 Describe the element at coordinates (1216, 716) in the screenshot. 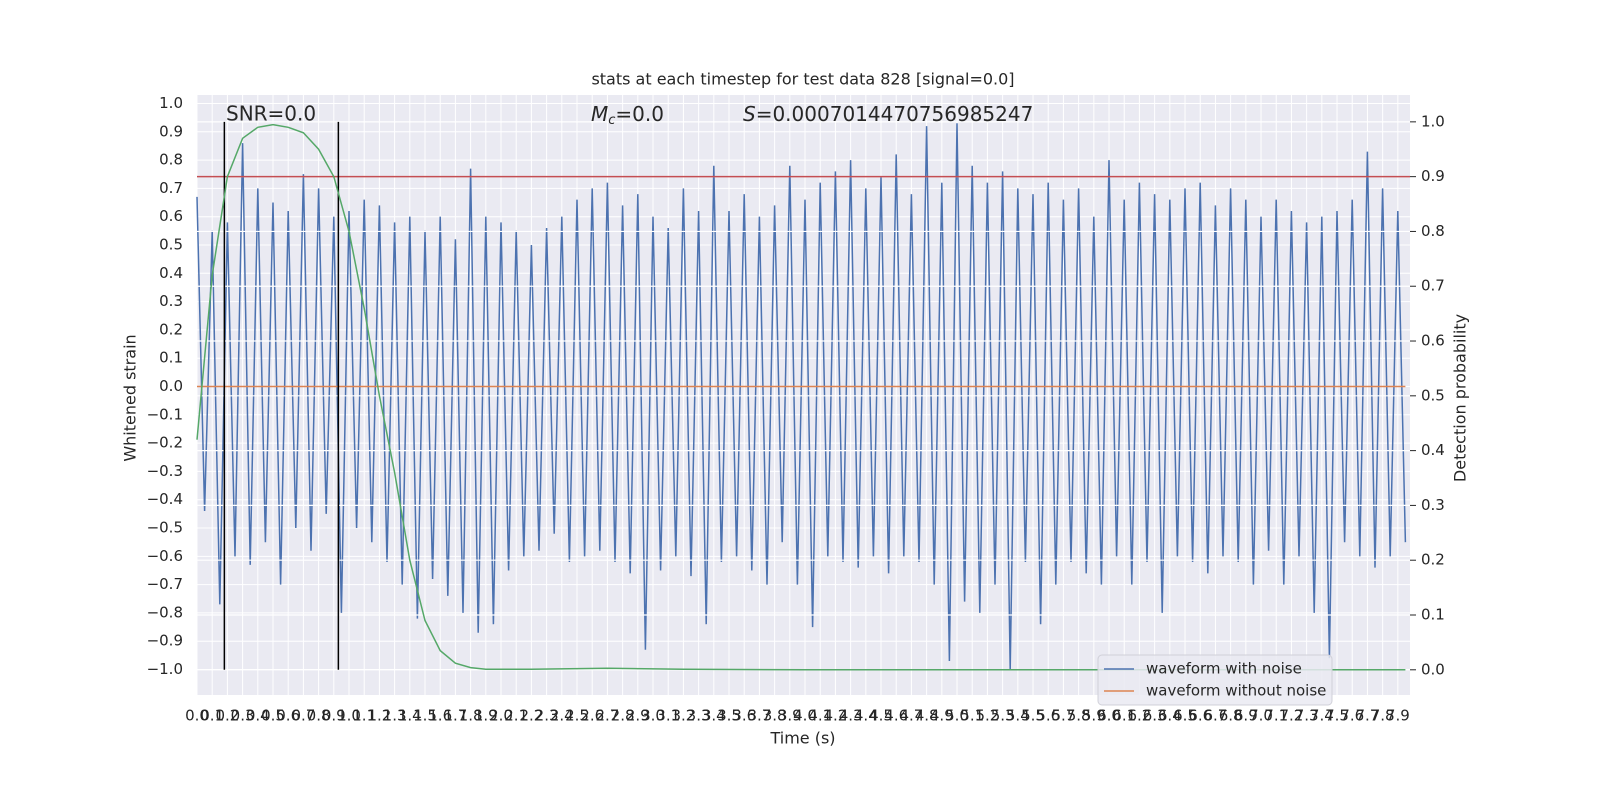

I see `x-tick-label: 6.7` at that location.